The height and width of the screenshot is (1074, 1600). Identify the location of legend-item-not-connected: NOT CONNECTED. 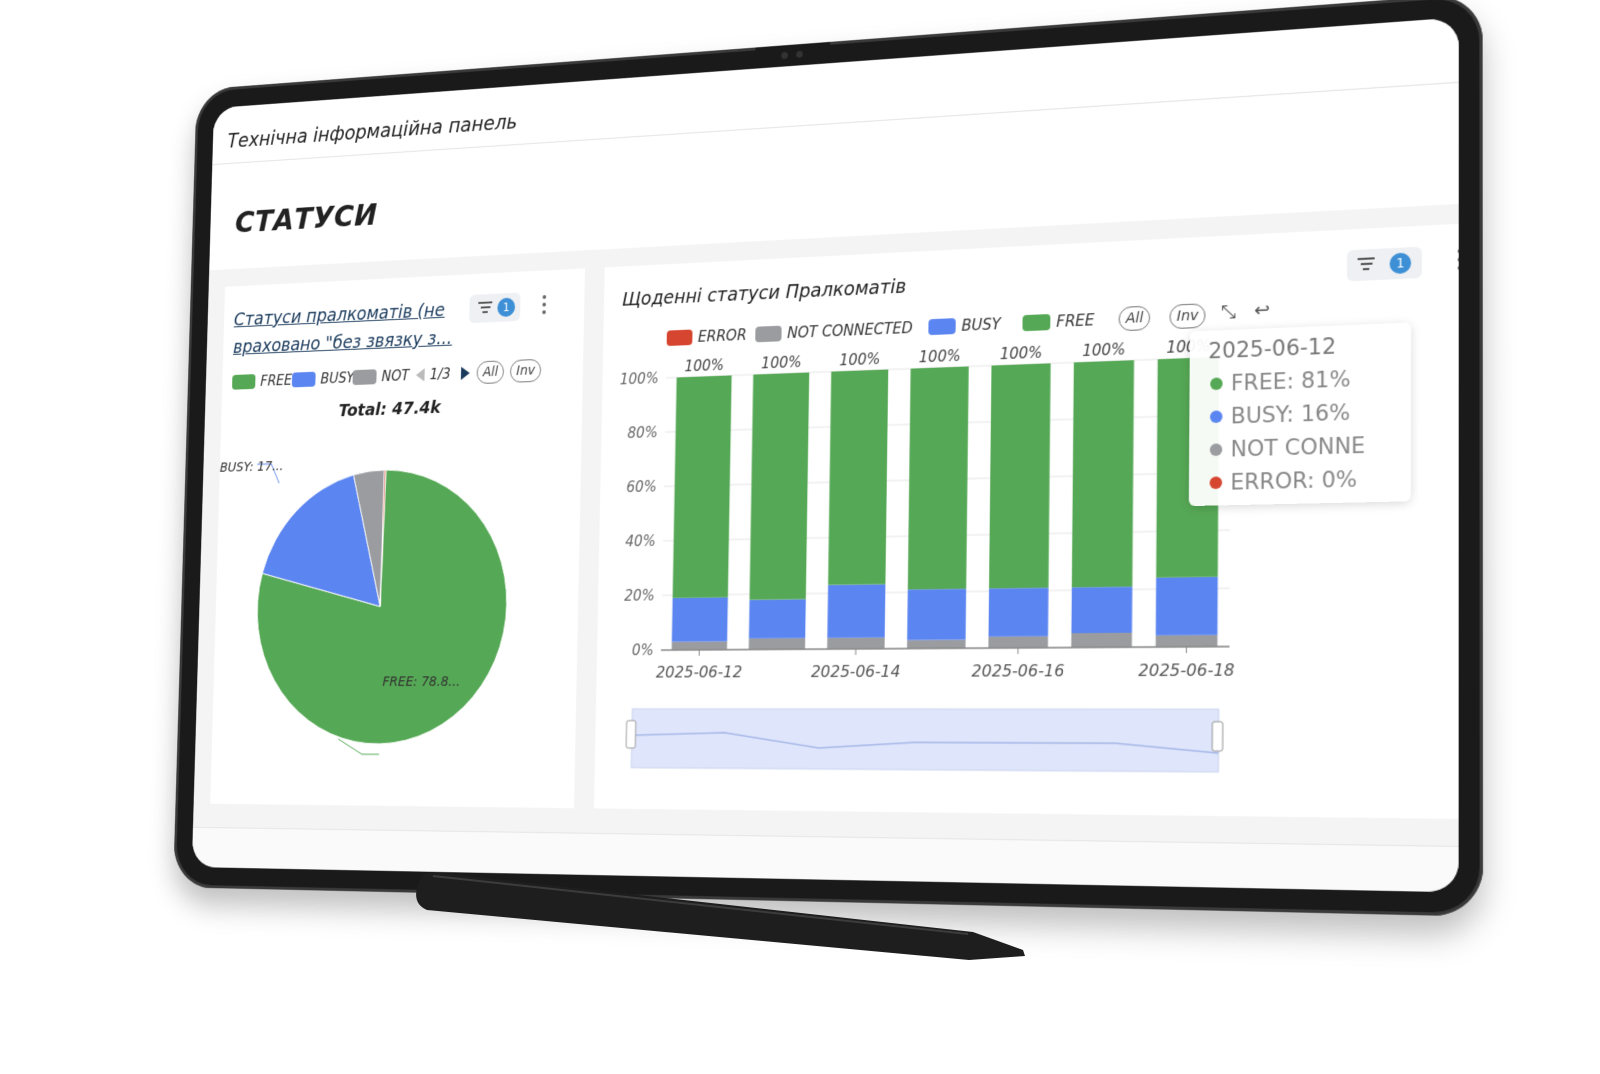
(834, 331).